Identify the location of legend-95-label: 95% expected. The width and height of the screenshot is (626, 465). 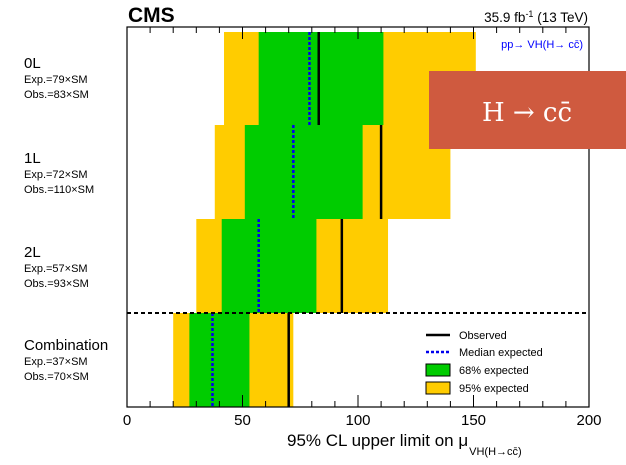
(494, 389).